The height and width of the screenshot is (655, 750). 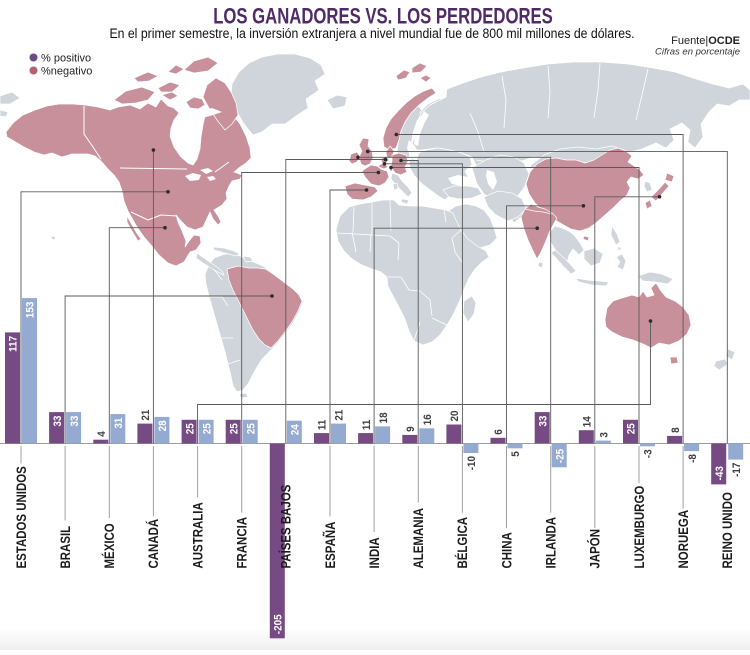 I want to click on svg-text: 6, so click(x=500, y=432).